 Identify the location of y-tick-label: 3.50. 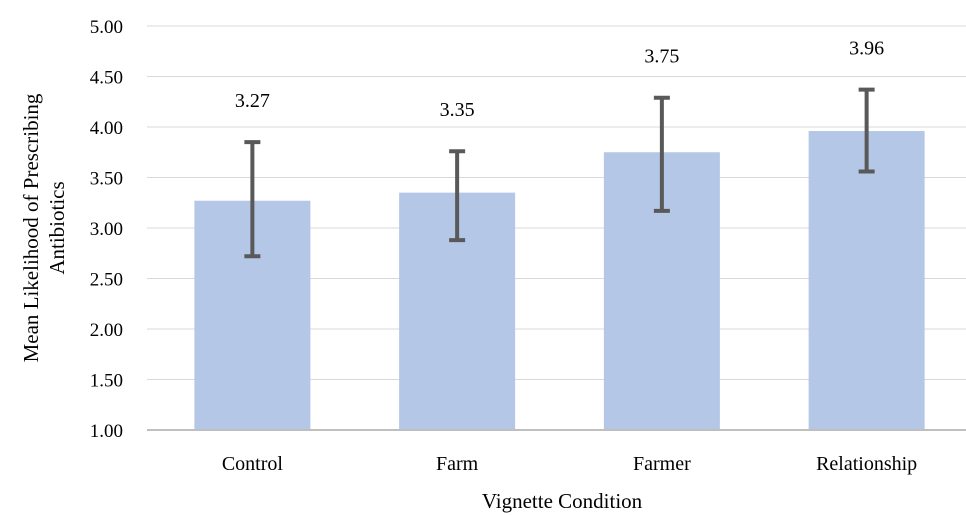
(106, 179).